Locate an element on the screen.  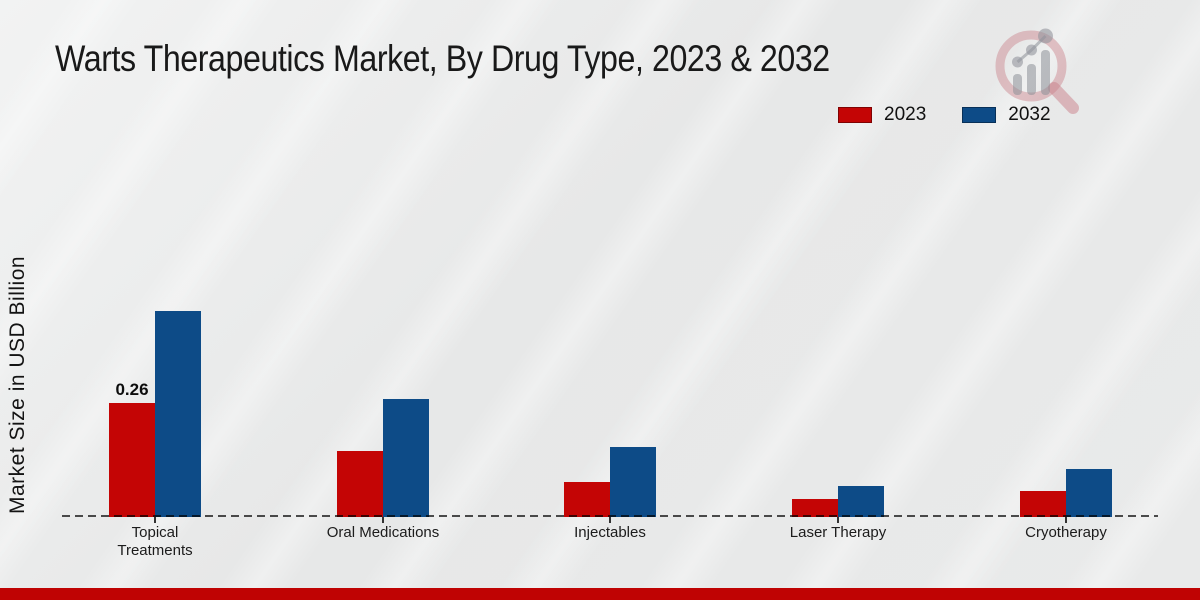
legend-swatch-2032 is located at coordinates (979, 115).